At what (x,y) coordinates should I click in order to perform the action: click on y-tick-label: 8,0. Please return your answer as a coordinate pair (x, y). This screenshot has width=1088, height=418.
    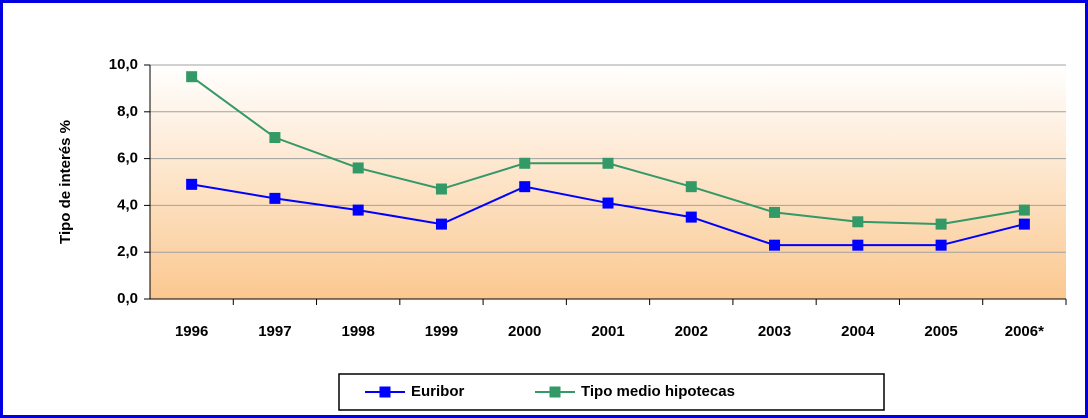
    Looking at the image, I should click on (127, 111).